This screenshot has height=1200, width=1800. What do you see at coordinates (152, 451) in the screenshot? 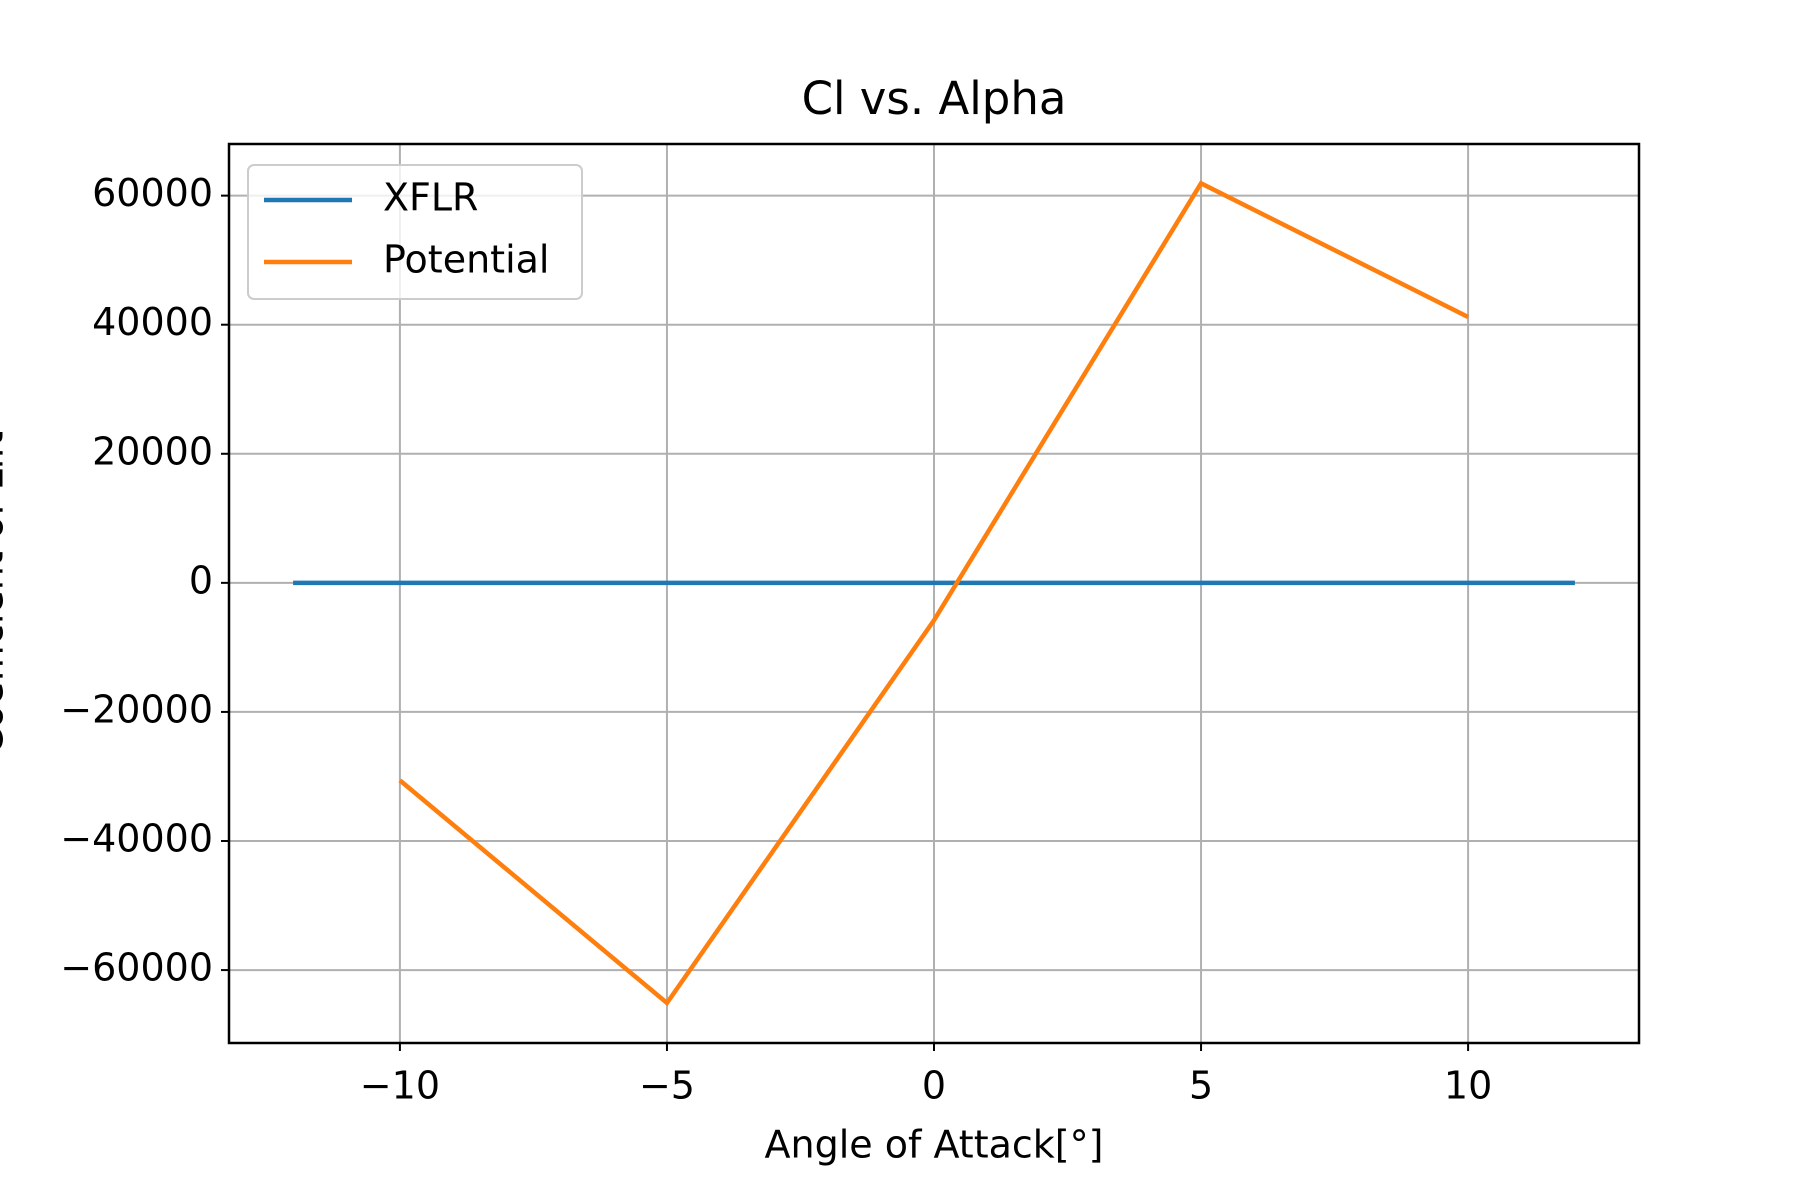
I see `y-tick-label: 20000` at bounding box center [152, 451].